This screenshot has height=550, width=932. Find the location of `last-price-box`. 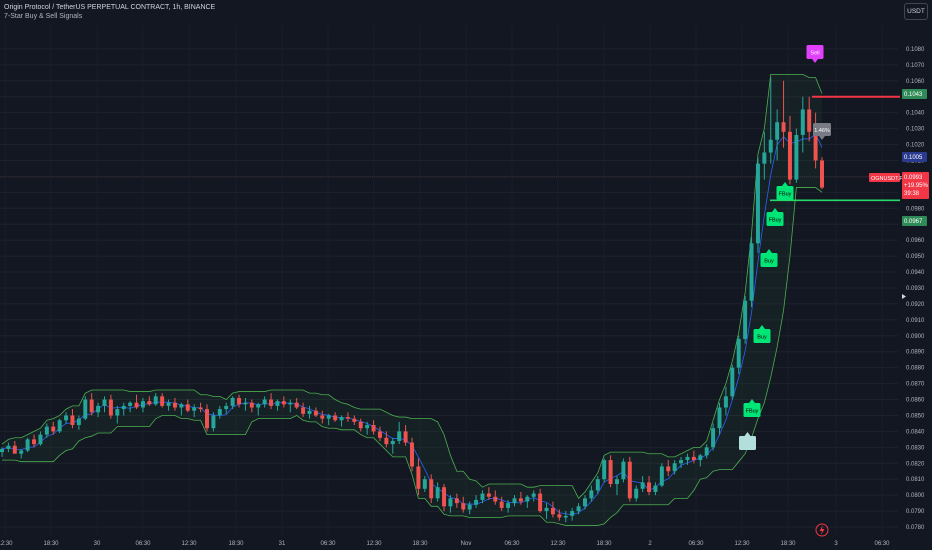

last-price-box is located at coordinates (915, 185).